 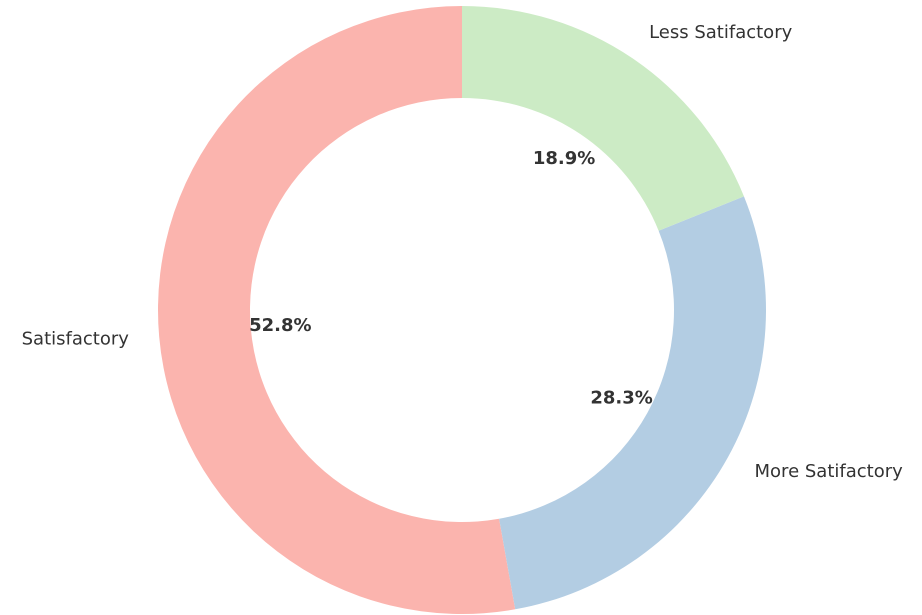 What do you see at coordinates (76, 338) in the screenshot?
I see `category-label: Satisfactory` at bounding box center [76, 338].